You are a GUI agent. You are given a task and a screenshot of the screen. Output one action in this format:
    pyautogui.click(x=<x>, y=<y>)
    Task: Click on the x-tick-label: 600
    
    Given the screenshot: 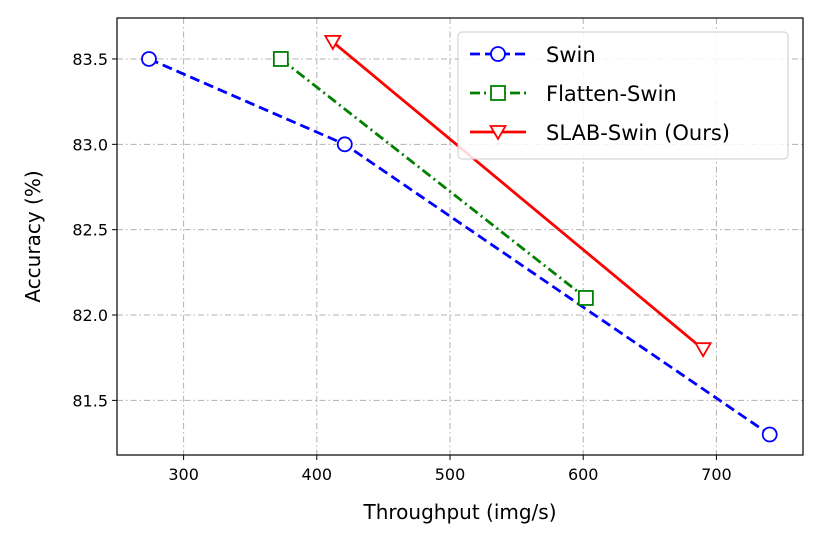 What is the action you would take?
    pyautogui.click(x=583, y=474)
    